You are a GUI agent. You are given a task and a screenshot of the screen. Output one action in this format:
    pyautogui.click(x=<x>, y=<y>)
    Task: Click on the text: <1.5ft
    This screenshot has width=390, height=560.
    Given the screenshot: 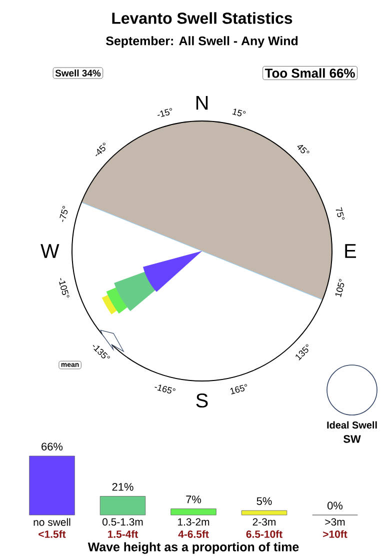 What is the action you would take?
    pyautogui.click(x=52, y=534)
    